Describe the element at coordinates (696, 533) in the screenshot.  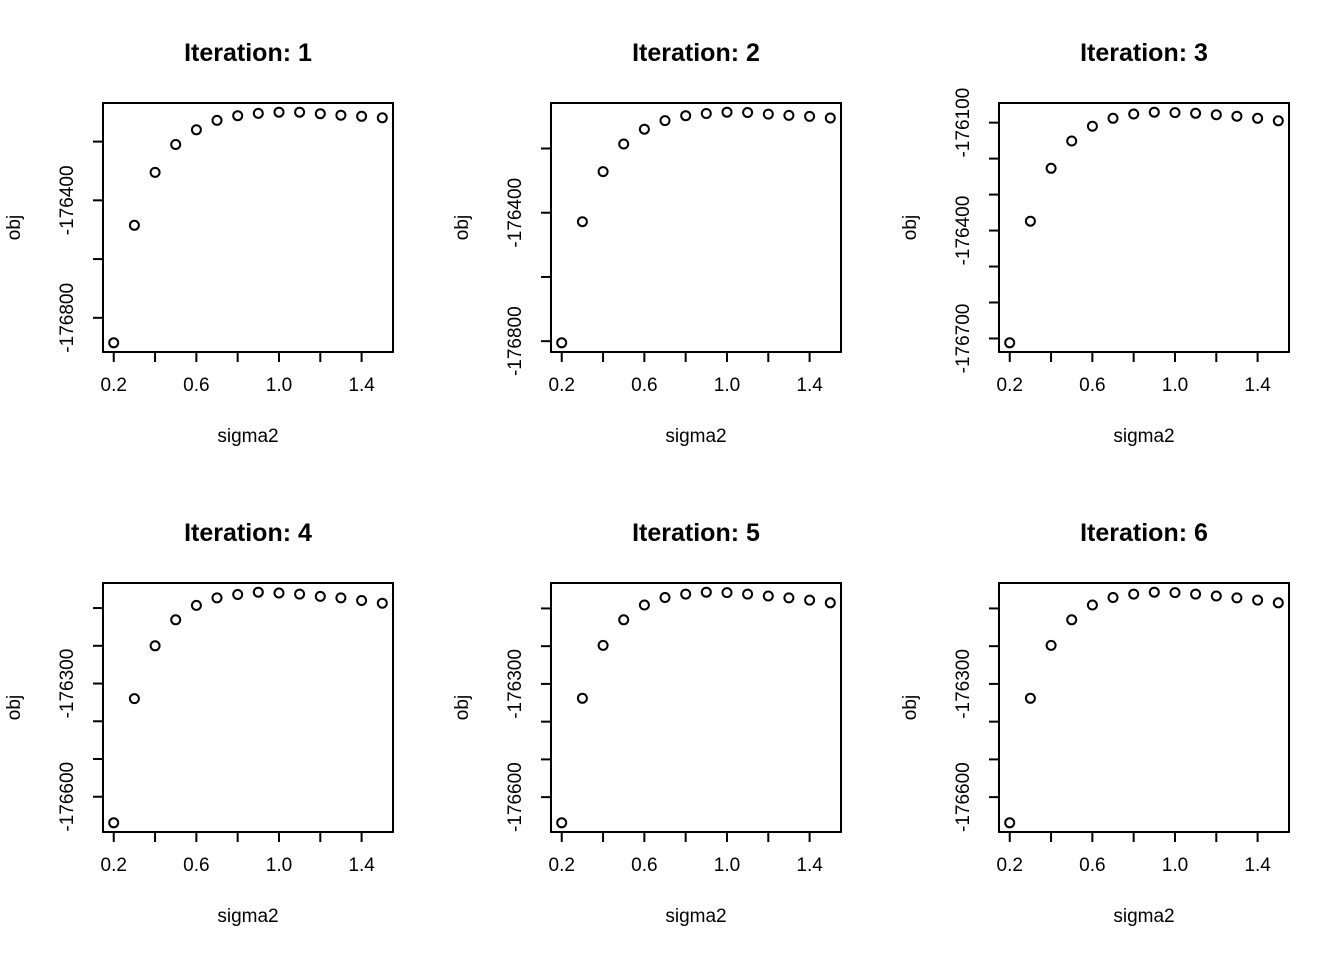
I see `plot-title: Iteration: 5` at that location.